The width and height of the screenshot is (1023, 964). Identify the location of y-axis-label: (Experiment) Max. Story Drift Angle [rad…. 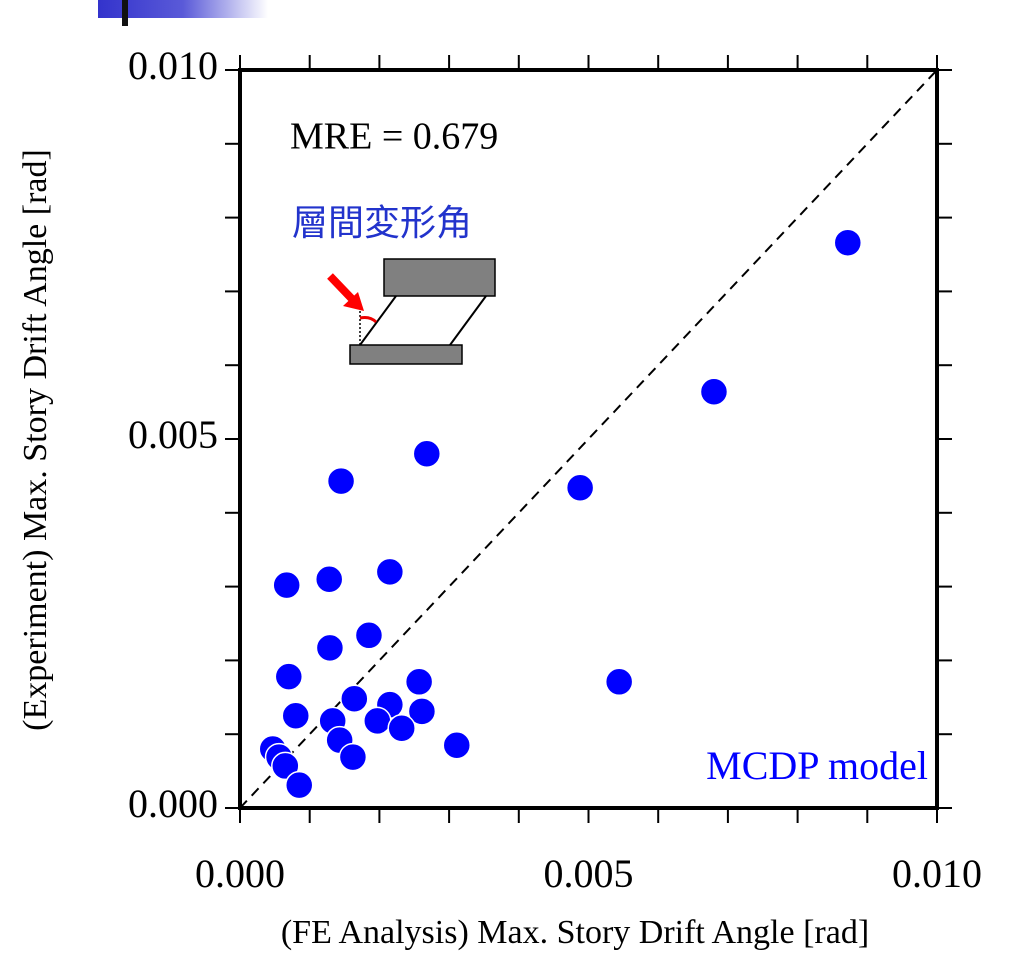
(35, 440).